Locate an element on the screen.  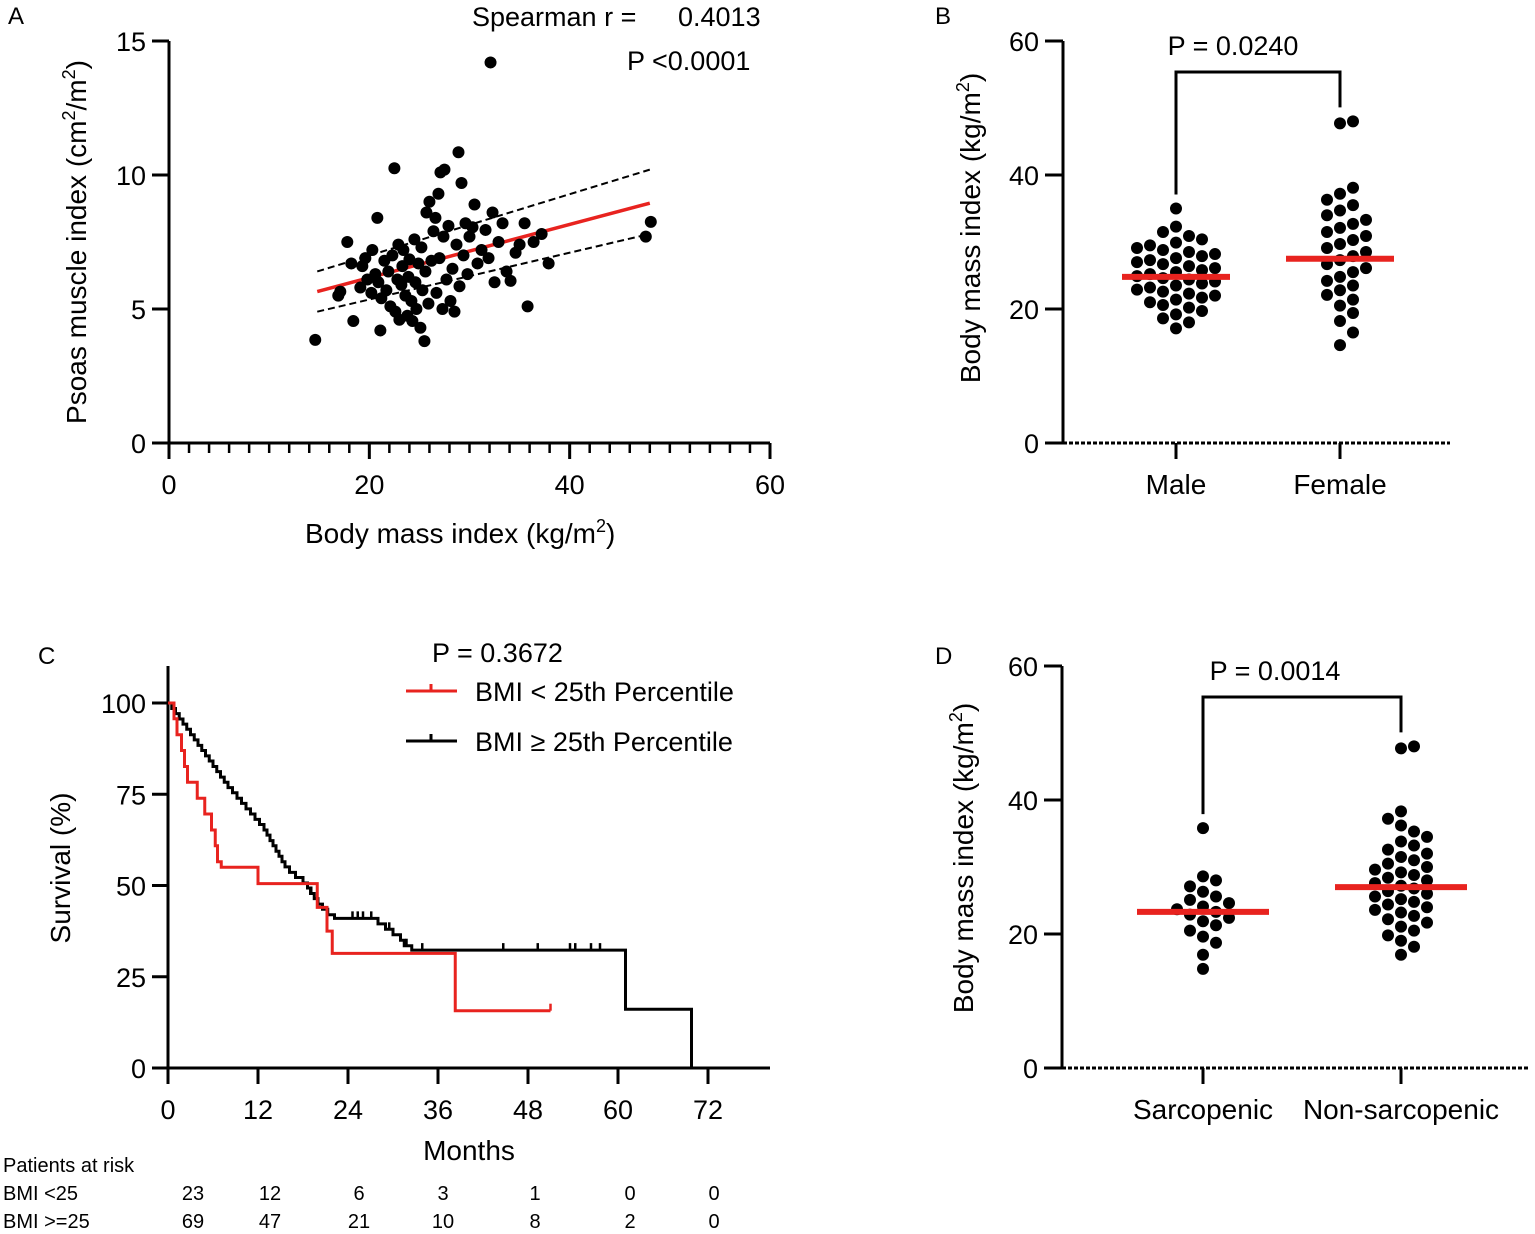
significance-bracket is located at coordinates (1258, 132).